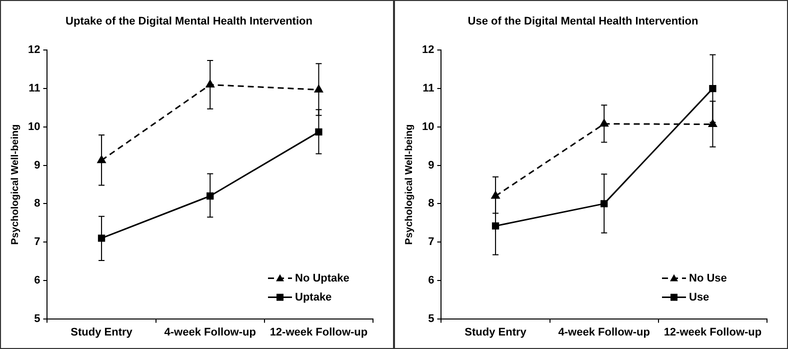  What do you see at coordinates (699, 297) in the screenshot?
I see `legend-label: Use` at bounding box center [699, 297].